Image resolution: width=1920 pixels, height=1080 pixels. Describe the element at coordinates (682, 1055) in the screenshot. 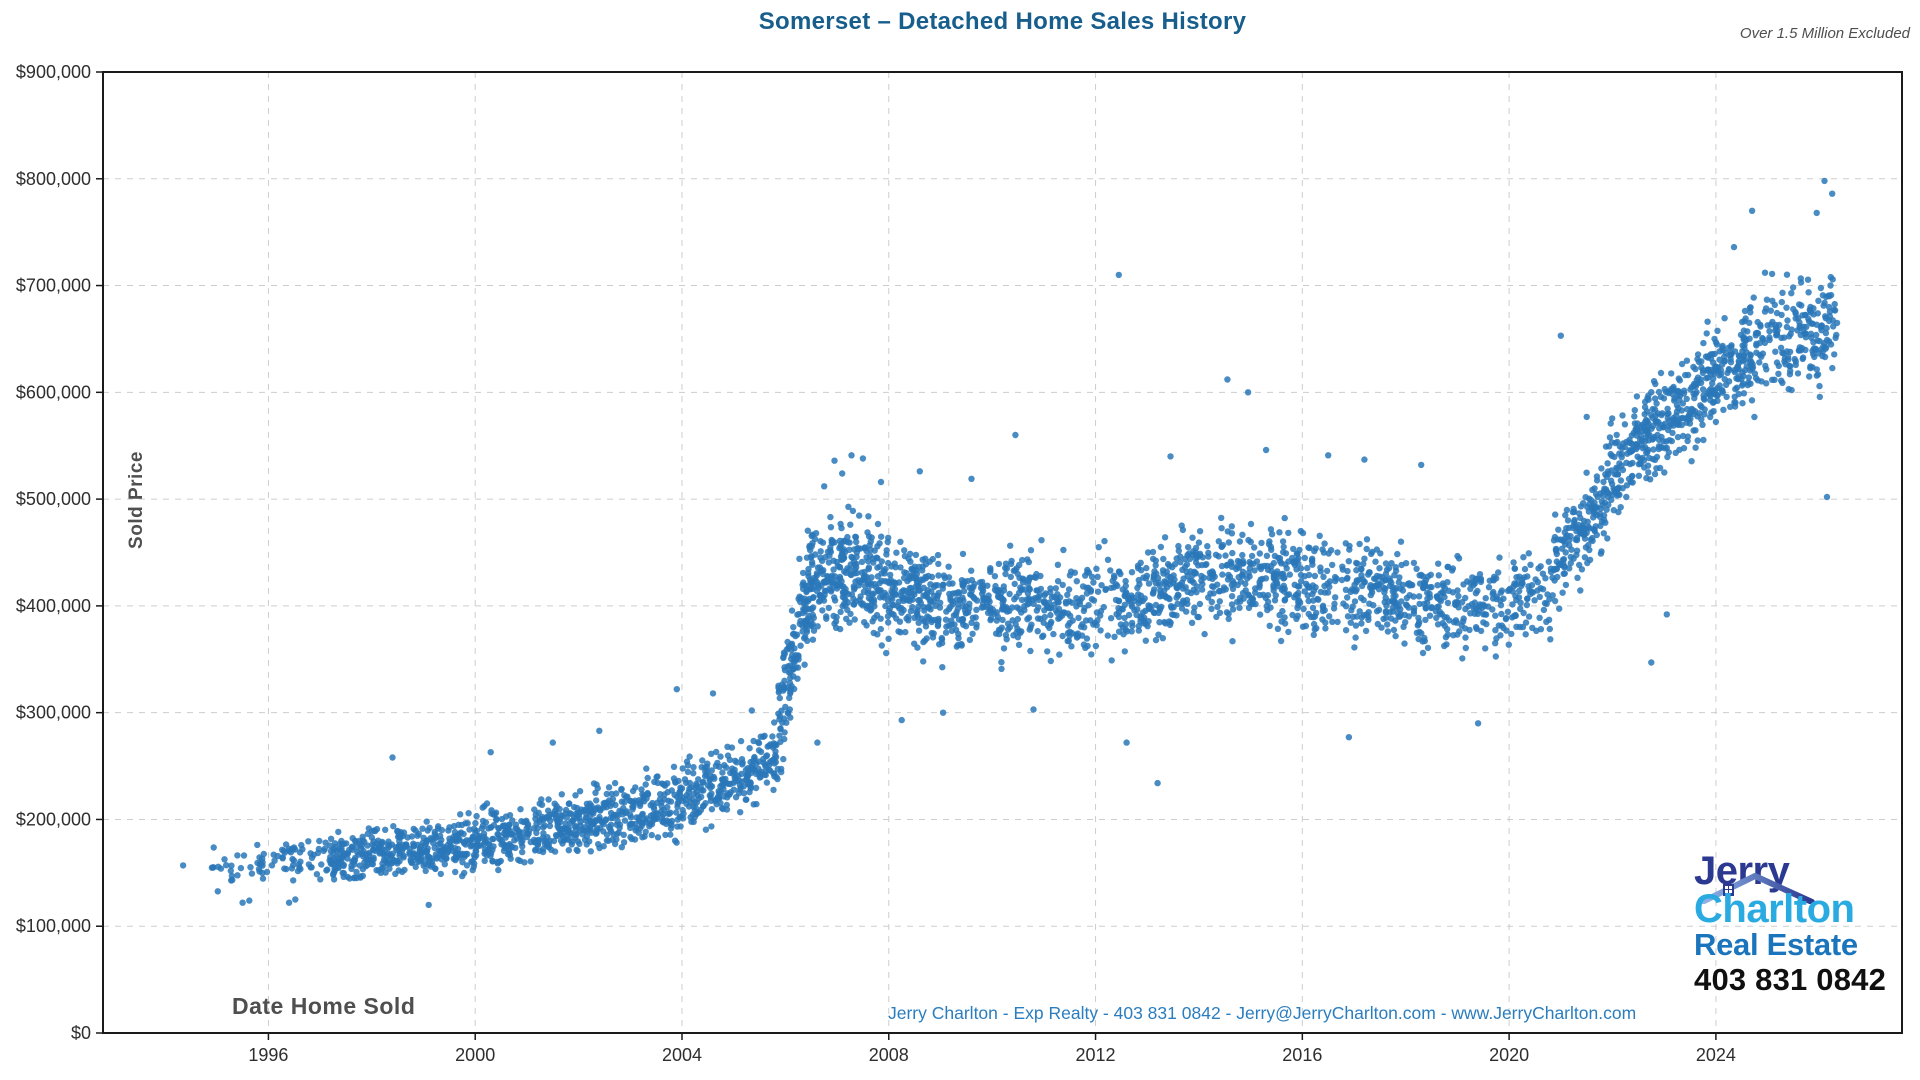

I see `x-tick-label: 2004` at that location.